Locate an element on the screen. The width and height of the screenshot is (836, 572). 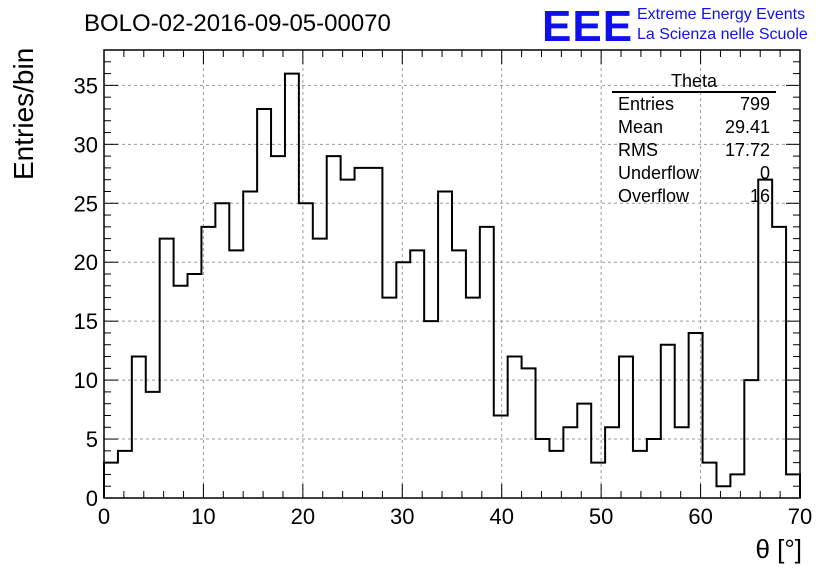
y-tick-label: 10 is located at coordinates (86, 380).